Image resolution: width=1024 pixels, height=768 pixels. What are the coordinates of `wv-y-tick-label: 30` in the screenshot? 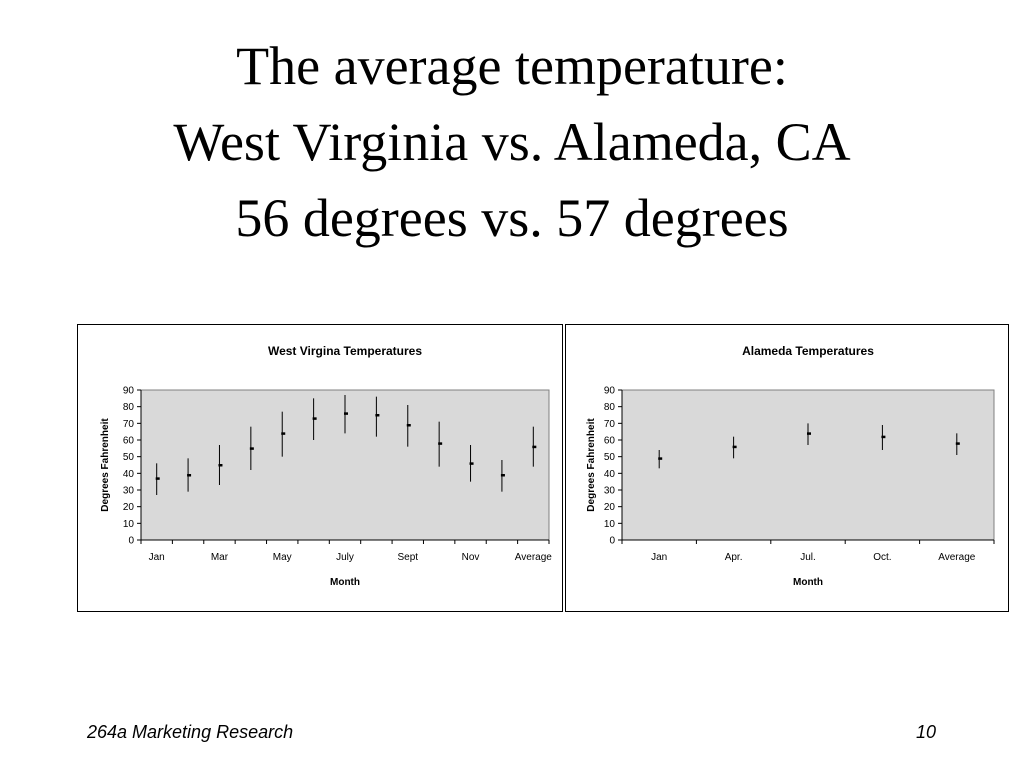 It's located at (129, 491).